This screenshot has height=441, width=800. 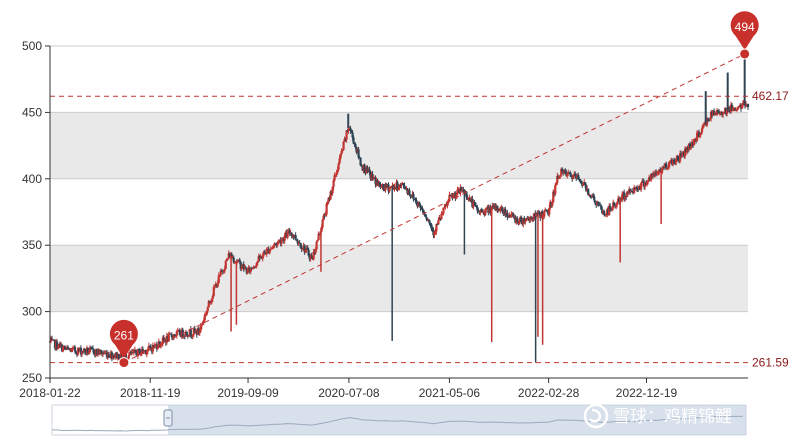 What do you see at coordinates (399, 420) in the screenshot?
I see `data-zoom-slider` at bounding box center [399, 420].